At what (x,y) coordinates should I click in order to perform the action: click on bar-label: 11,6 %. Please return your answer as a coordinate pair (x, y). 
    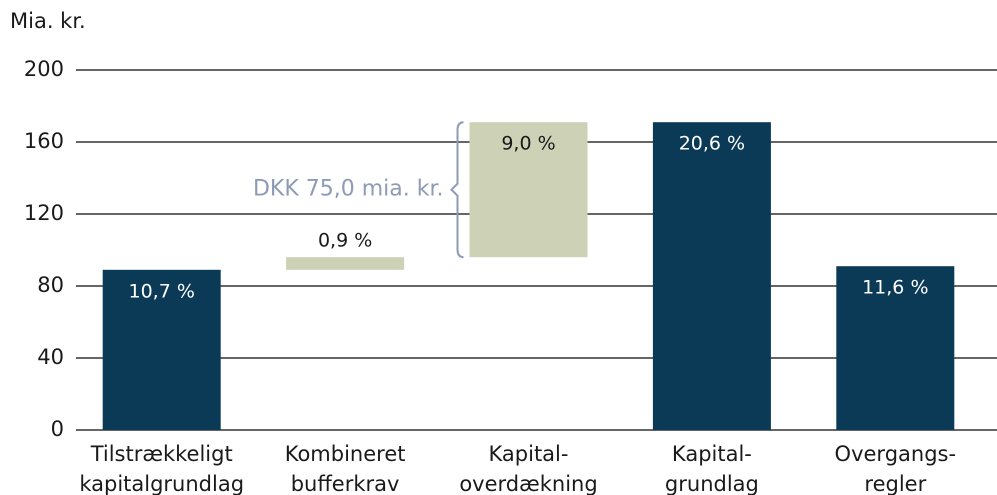
    Looking at the image, I should click on (895, 288).